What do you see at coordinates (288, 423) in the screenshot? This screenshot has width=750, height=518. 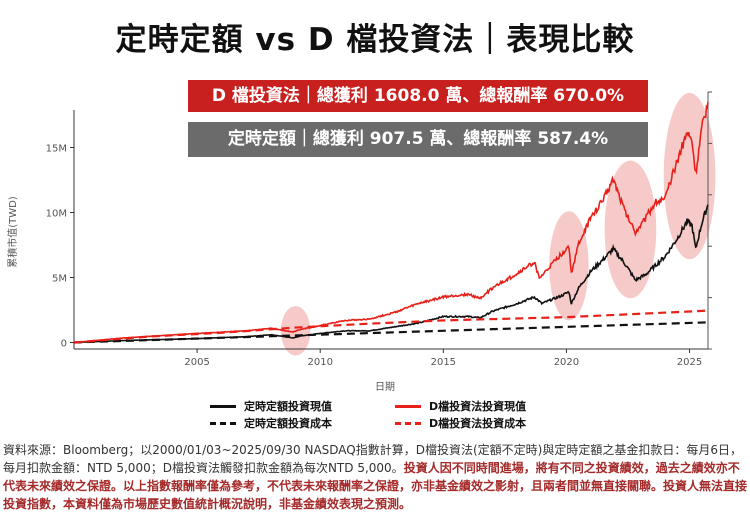 I see `legend-label: 定時定額投資成本` at bounding box center [288, 423].